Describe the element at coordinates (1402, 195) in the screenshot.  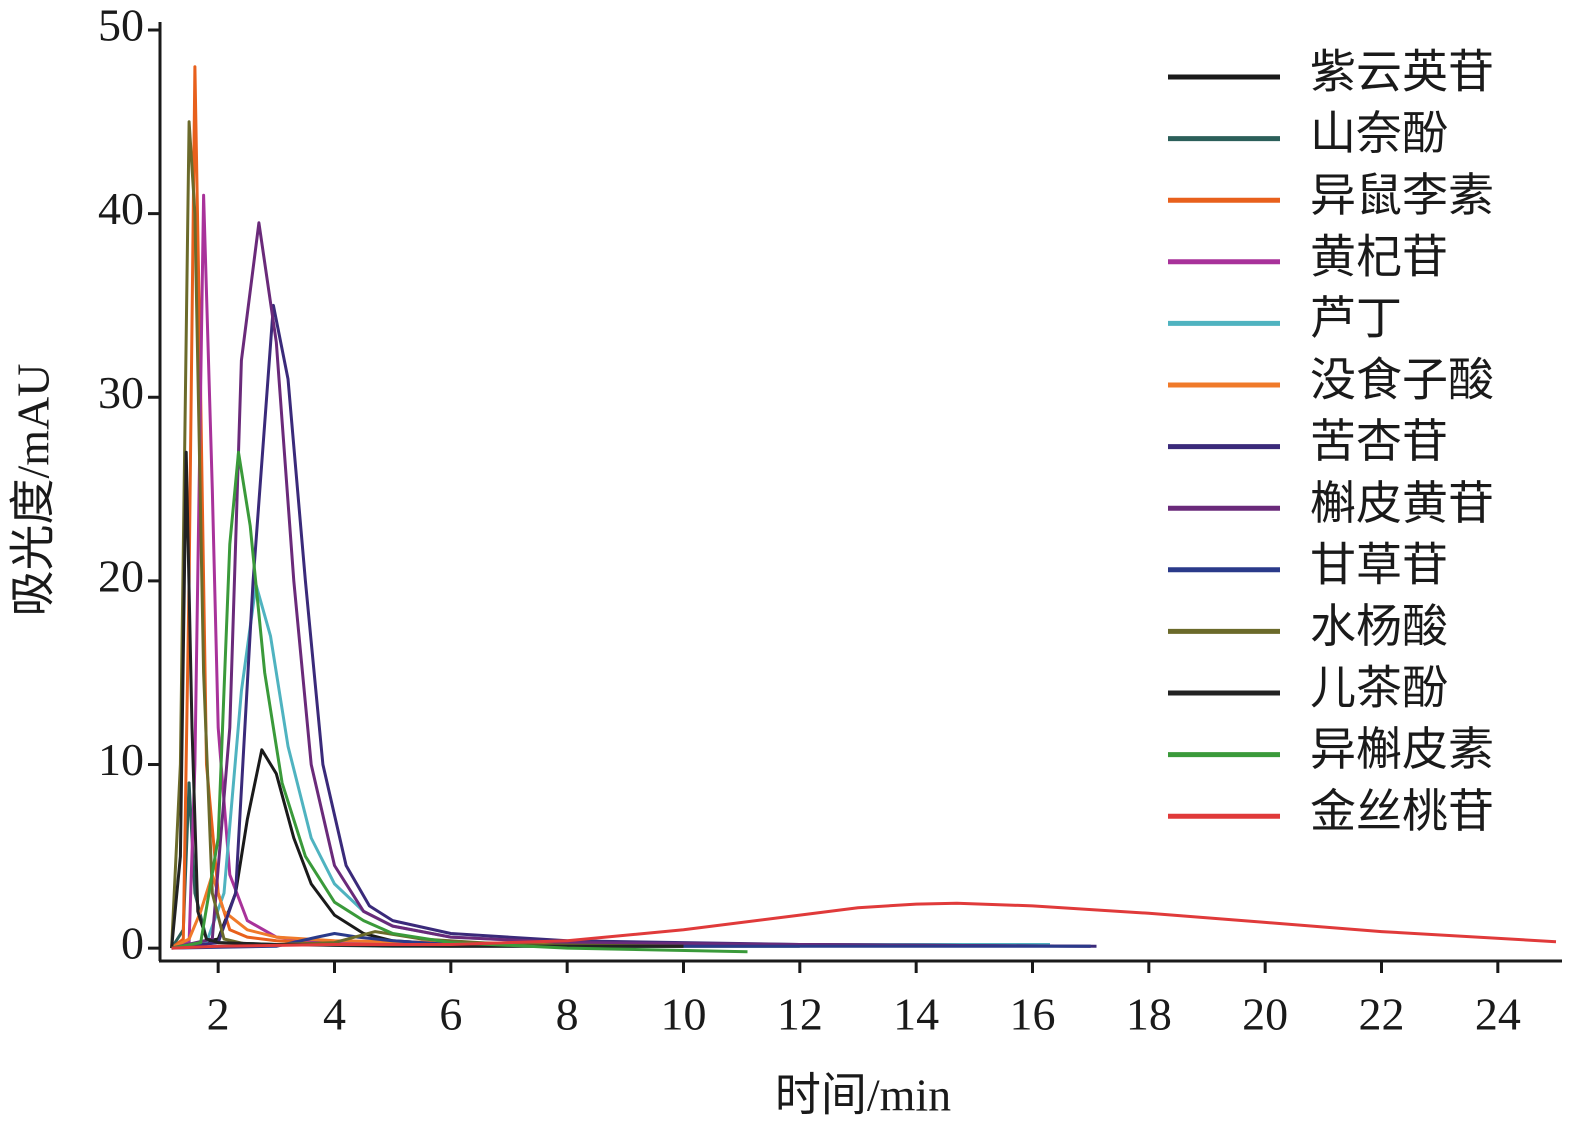
I see `legend-label: 异鼠李素` at that location.